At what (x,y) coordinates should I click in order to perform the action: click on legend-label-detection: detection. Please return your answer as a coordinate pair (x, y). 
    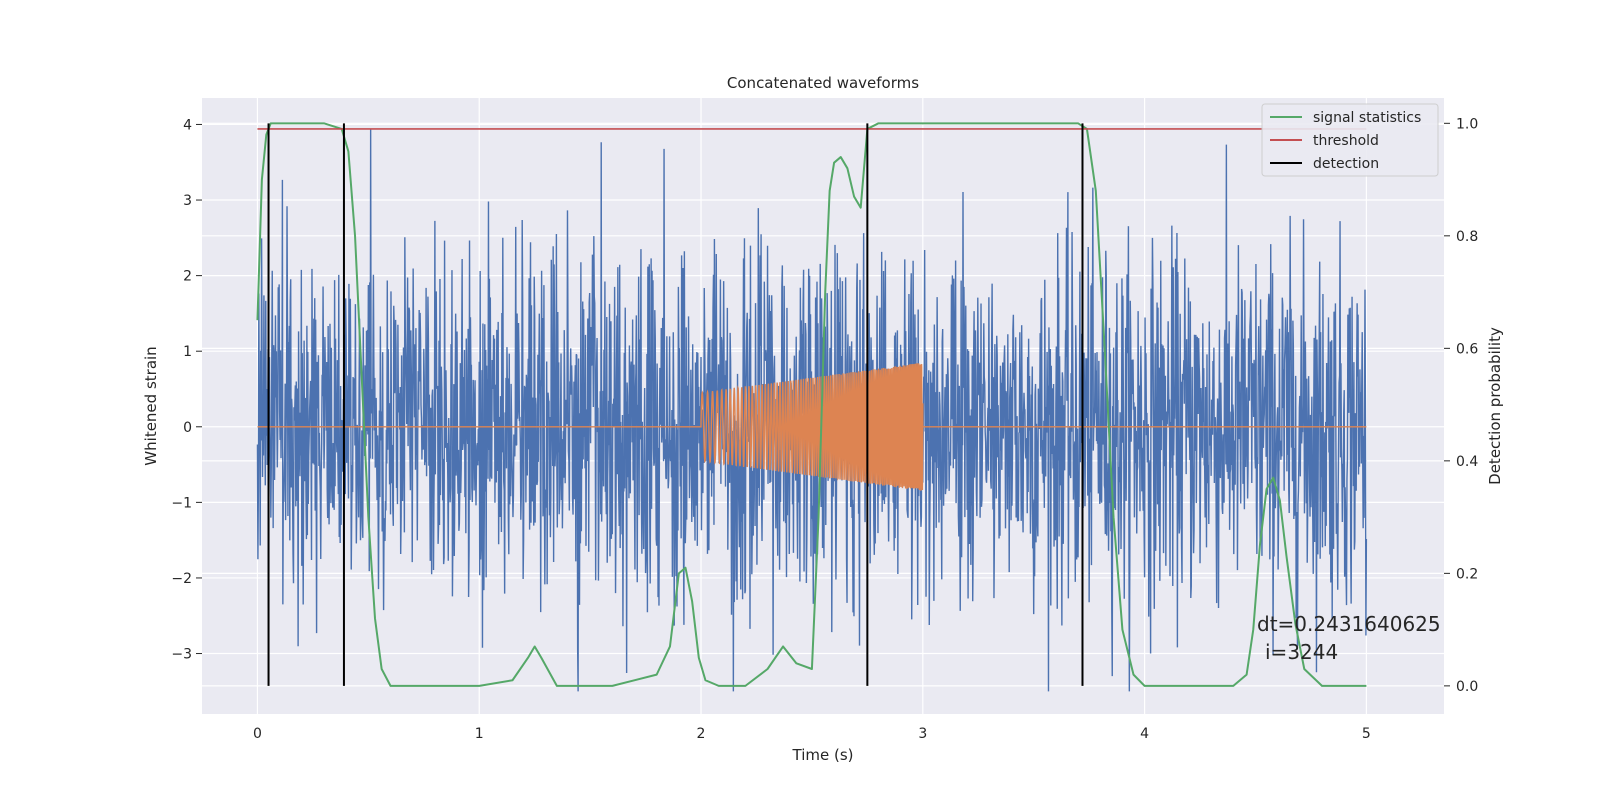
    Looking at the image, I should click on (1346, 164).